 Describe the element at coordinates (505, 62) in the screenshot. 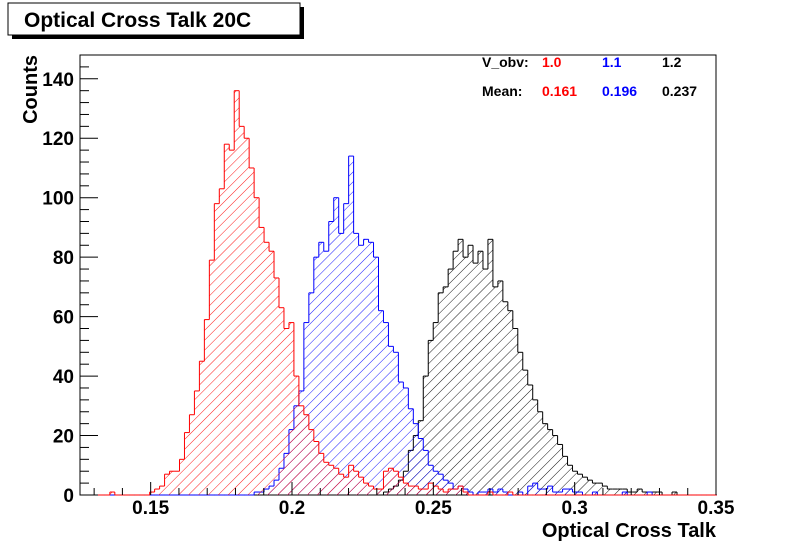

I see `legend-header-label: V_obv:` at that location.